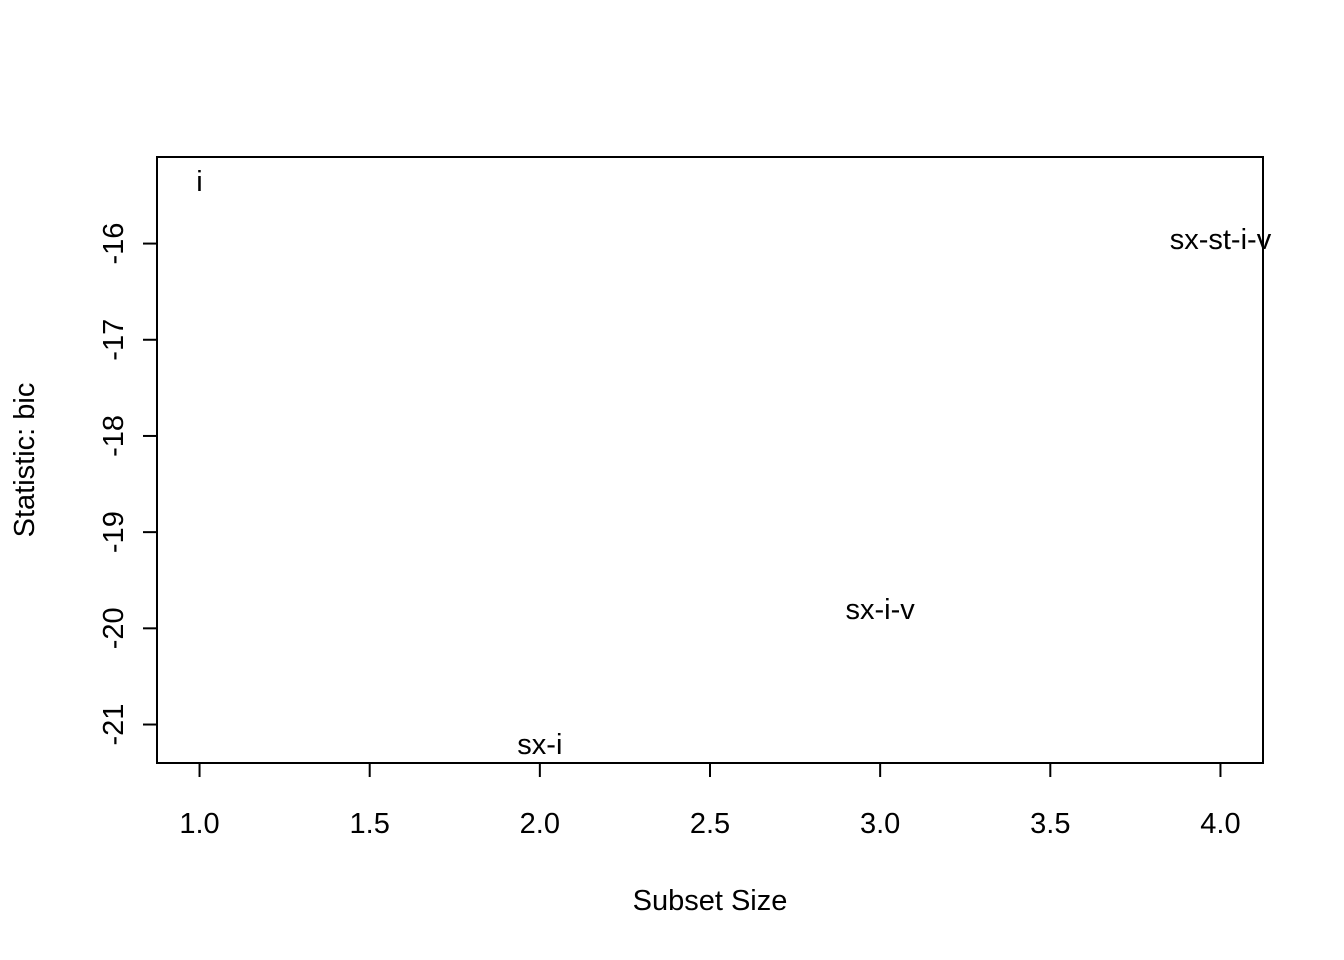 Image resolution: width=1344 pixels, height=960 pixels. Describe the element at coordinates (114, 340) in the screenshot. I see `y-tick-label: -17` at that location.